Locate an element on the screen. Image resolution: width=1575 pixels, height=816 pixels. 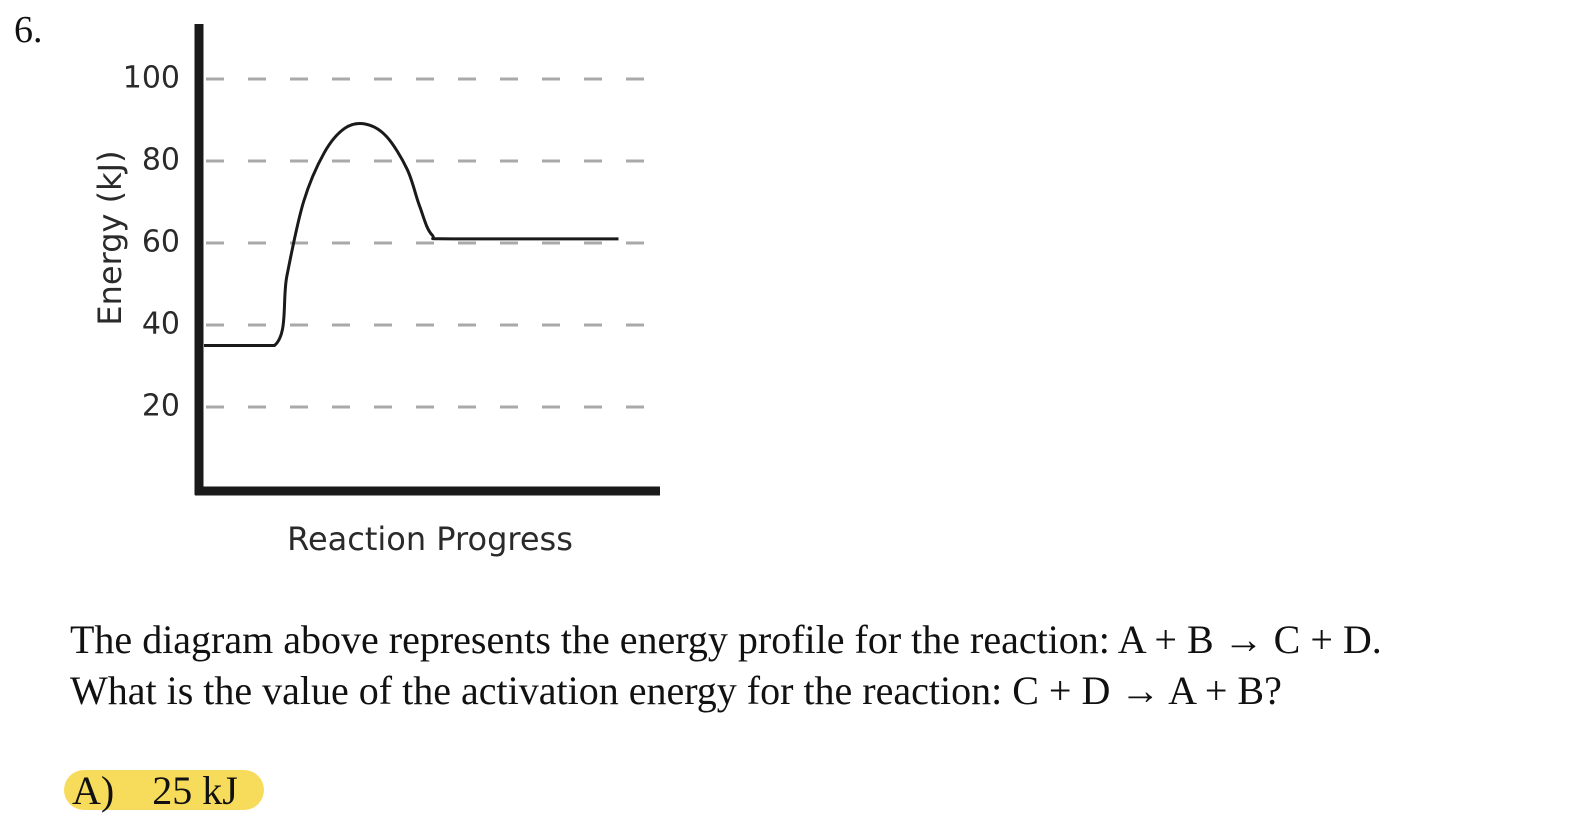
y-axis-title: Energy (kJ) is located at coordinates (110, 237).